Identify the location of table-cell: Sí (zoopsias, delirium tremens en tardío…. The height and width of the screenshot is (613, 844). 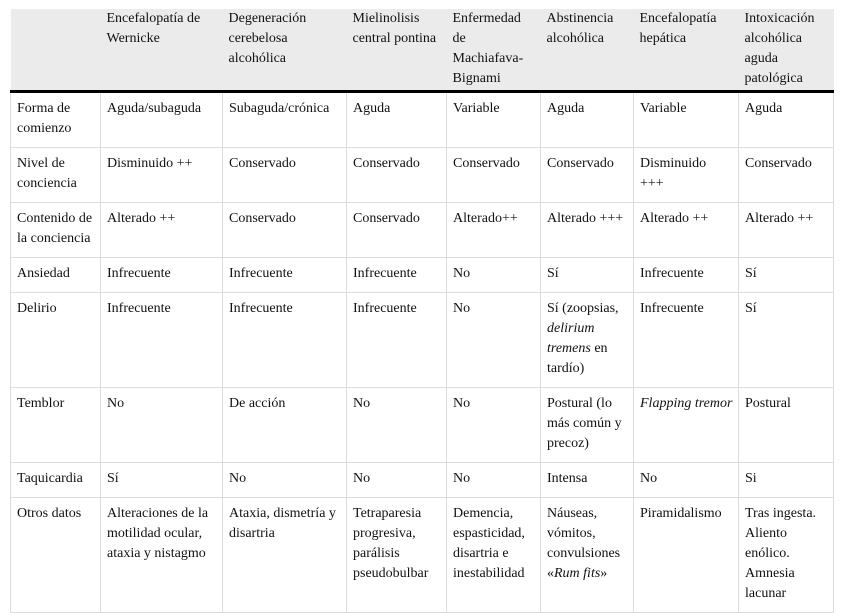
(587, 340).